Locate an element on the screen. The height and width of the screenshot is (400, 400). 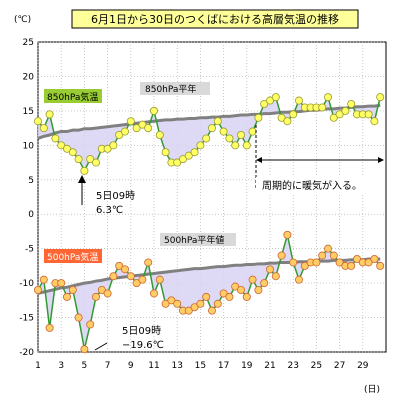
y-tick-label: 5 is located at coordinates (31, 181).